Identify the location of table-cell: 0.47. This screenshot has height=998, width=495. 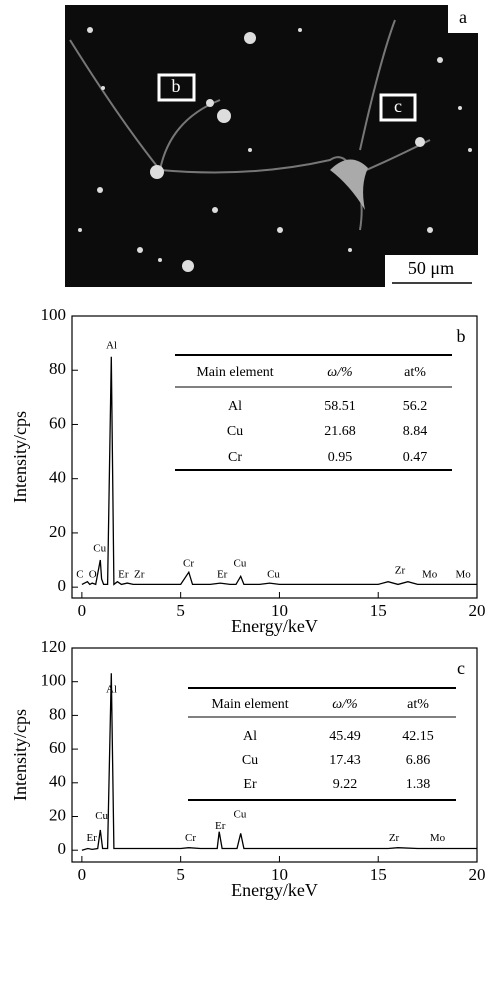
(415, 457).